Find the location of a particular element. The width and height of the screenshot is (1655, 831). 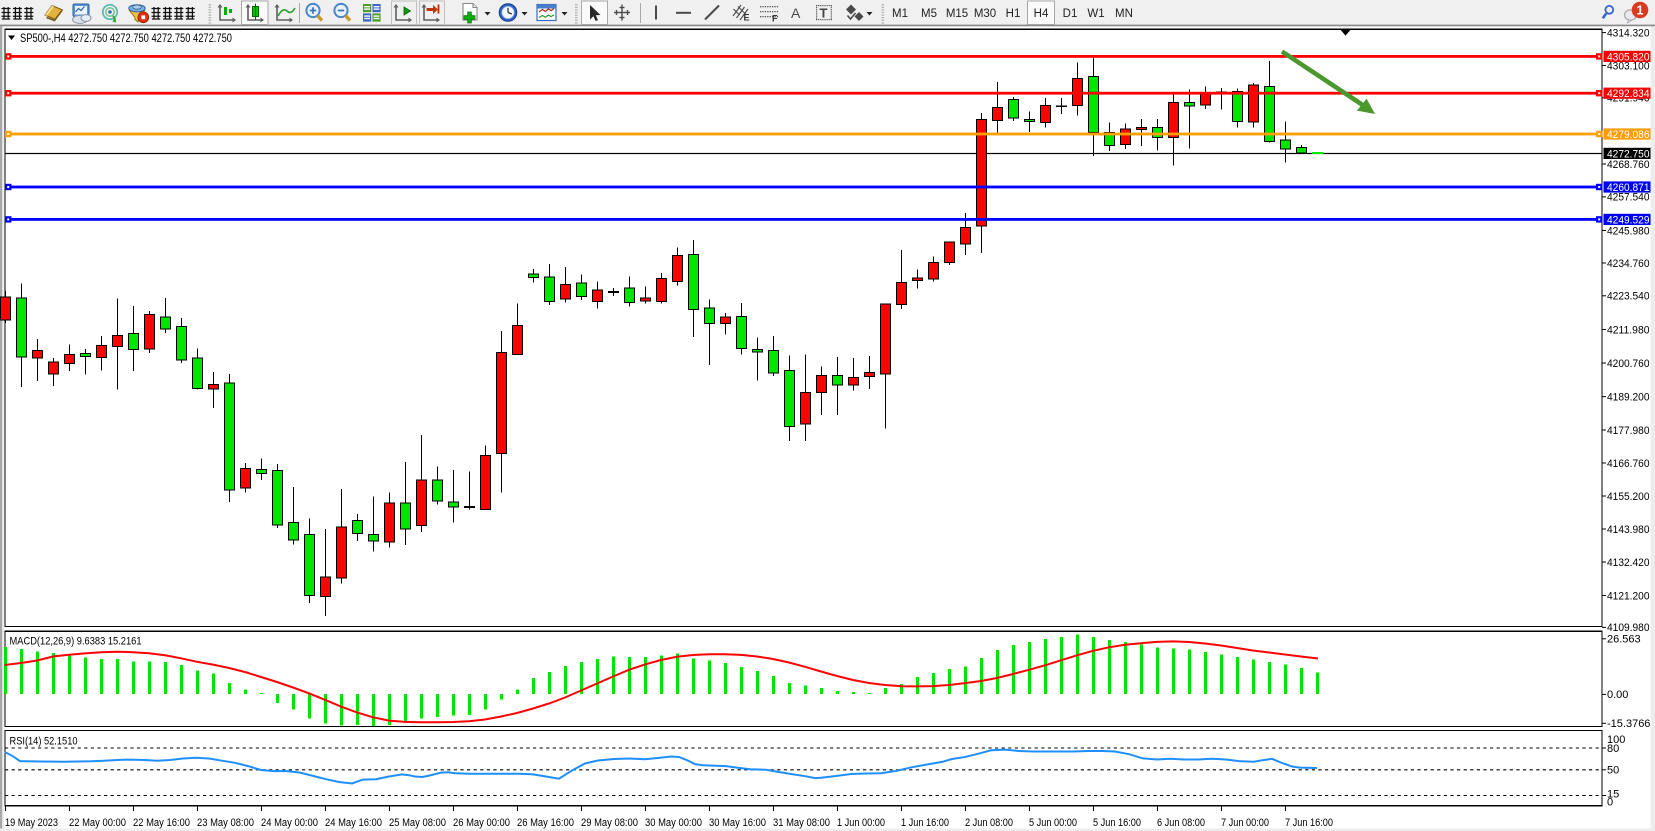

svg-text: 4121.200 is located at coordinates (1628, 596).